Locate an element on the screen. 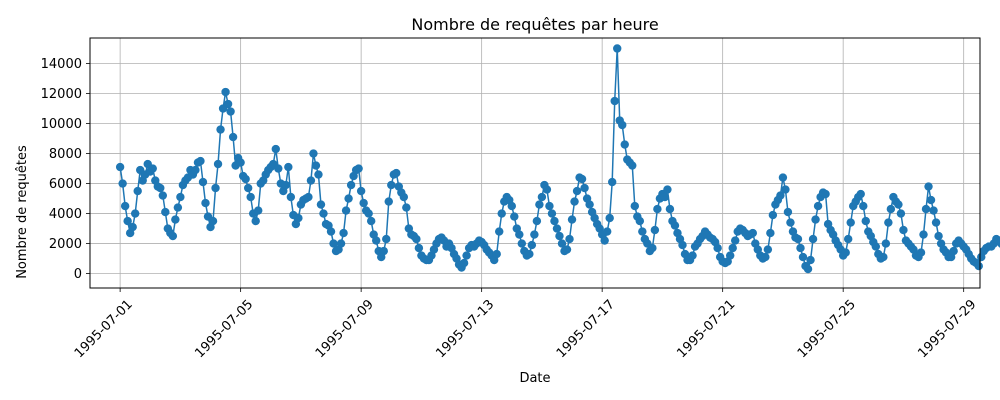  y-tick-label: 14000 is located at coordinates (61, 64).